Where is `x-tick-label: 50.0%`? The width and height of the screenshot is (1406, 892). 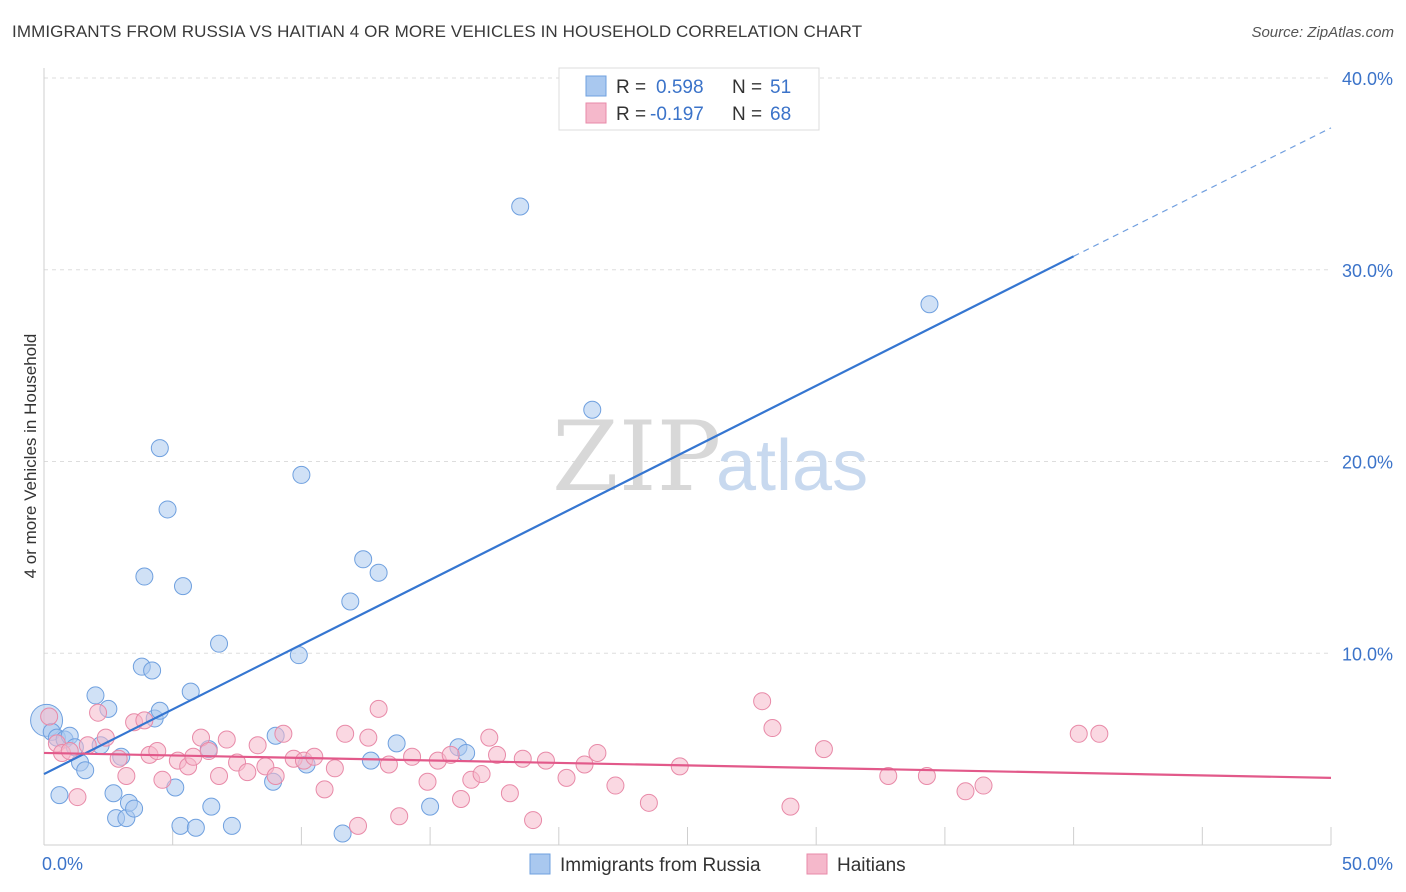 x-tick-label: 50.0% is located at coordinates (1367, 864).